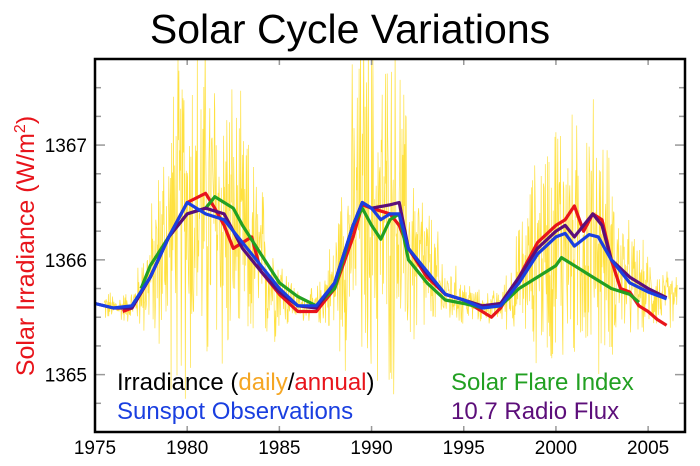  What do you see at coordinates (66, 146) in the screenshot?
I see `y-tick-label: 1367` at bounding box center [66, 146].